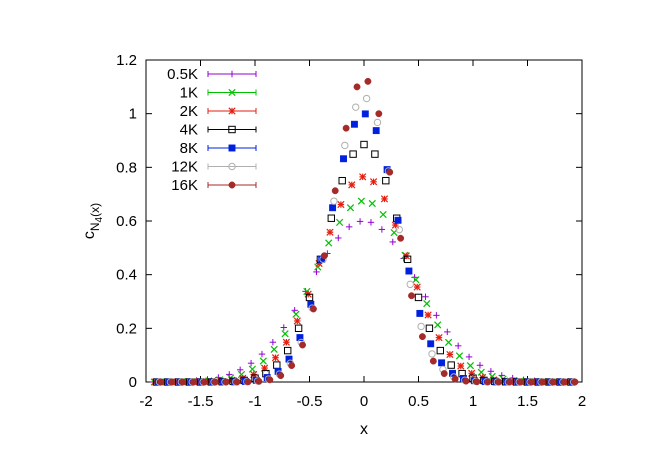  I want to click on x-tick-label: 1.5, so click(527, 401).